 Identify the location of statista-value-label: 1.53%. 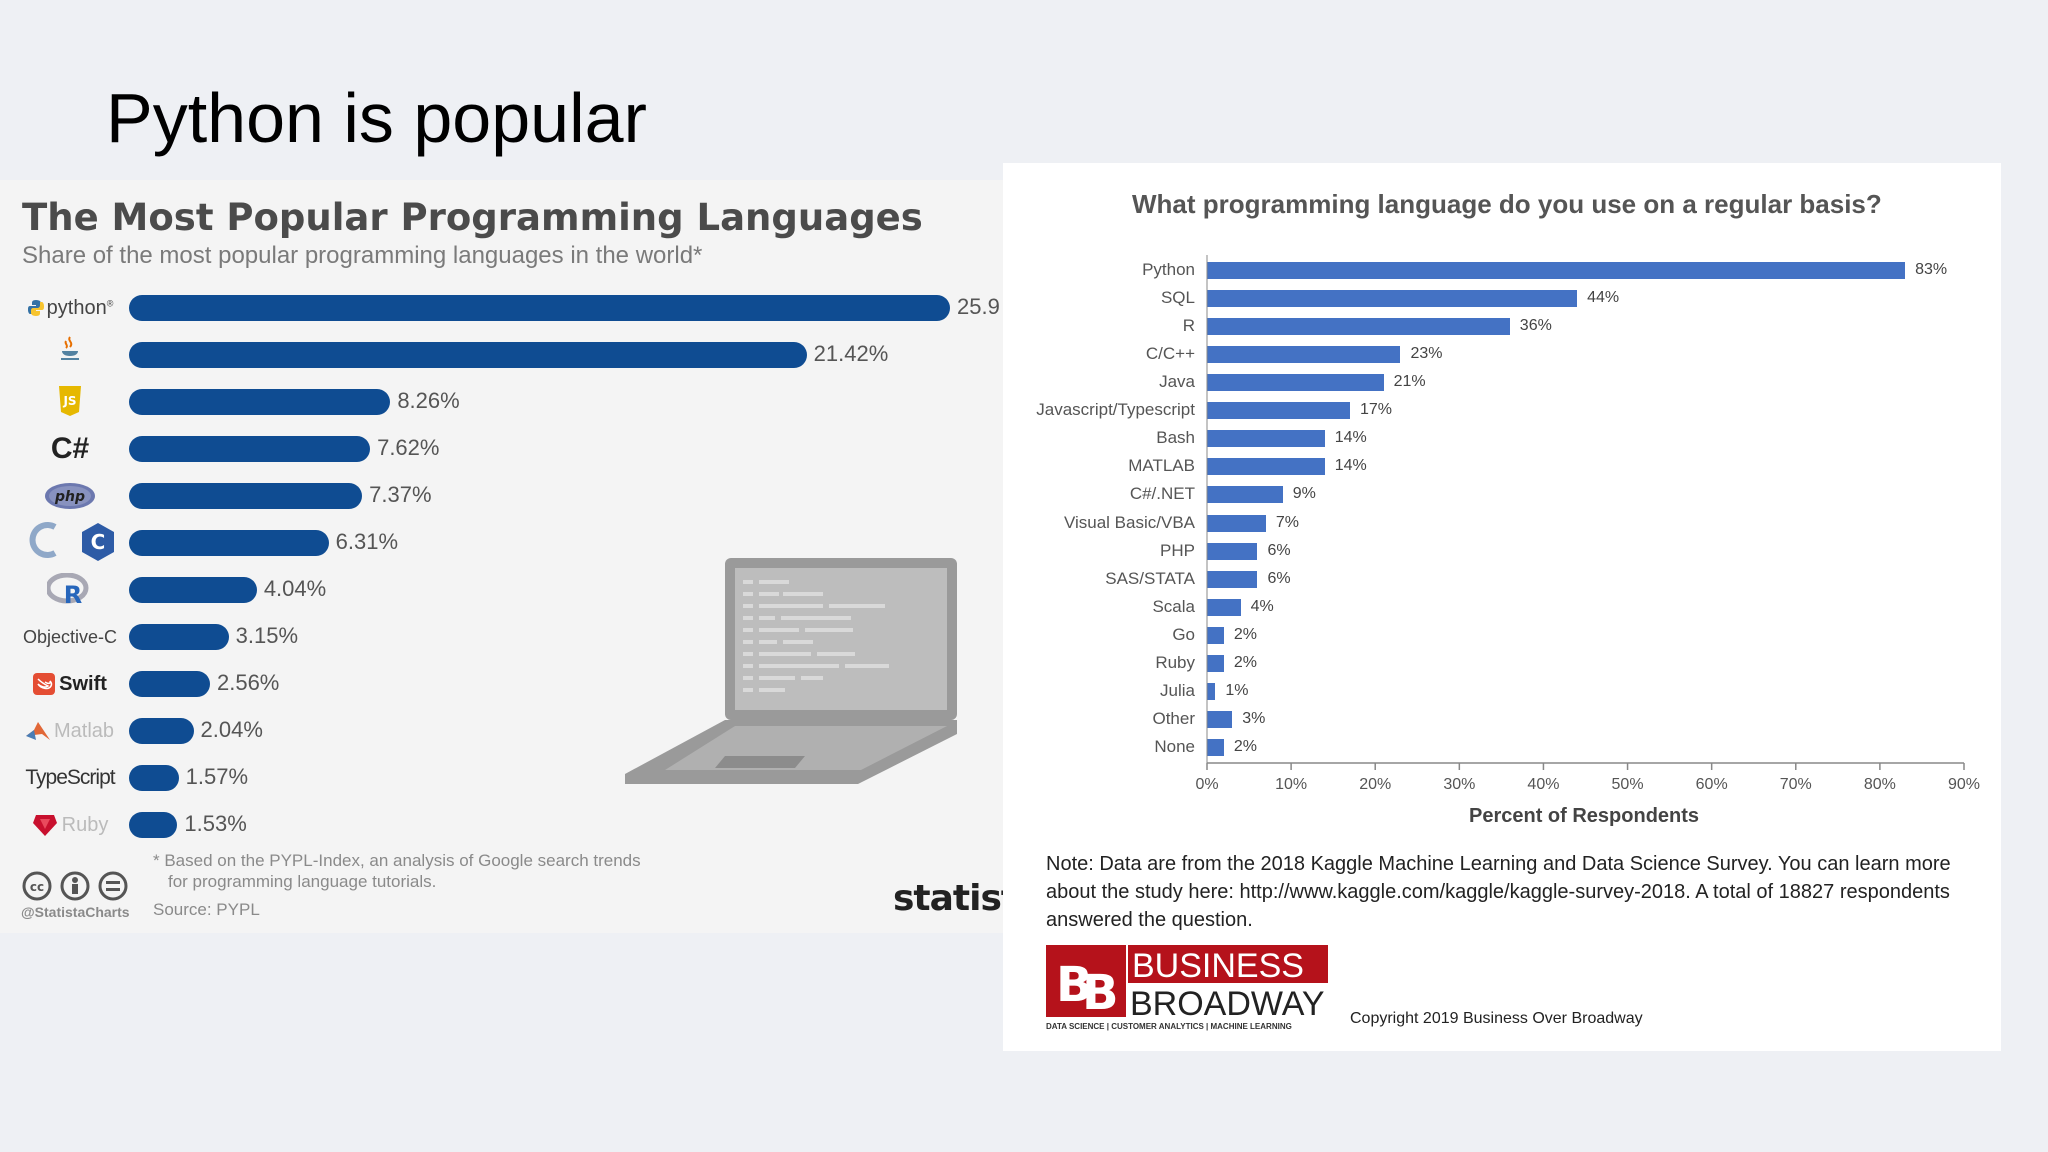
(215, 823).